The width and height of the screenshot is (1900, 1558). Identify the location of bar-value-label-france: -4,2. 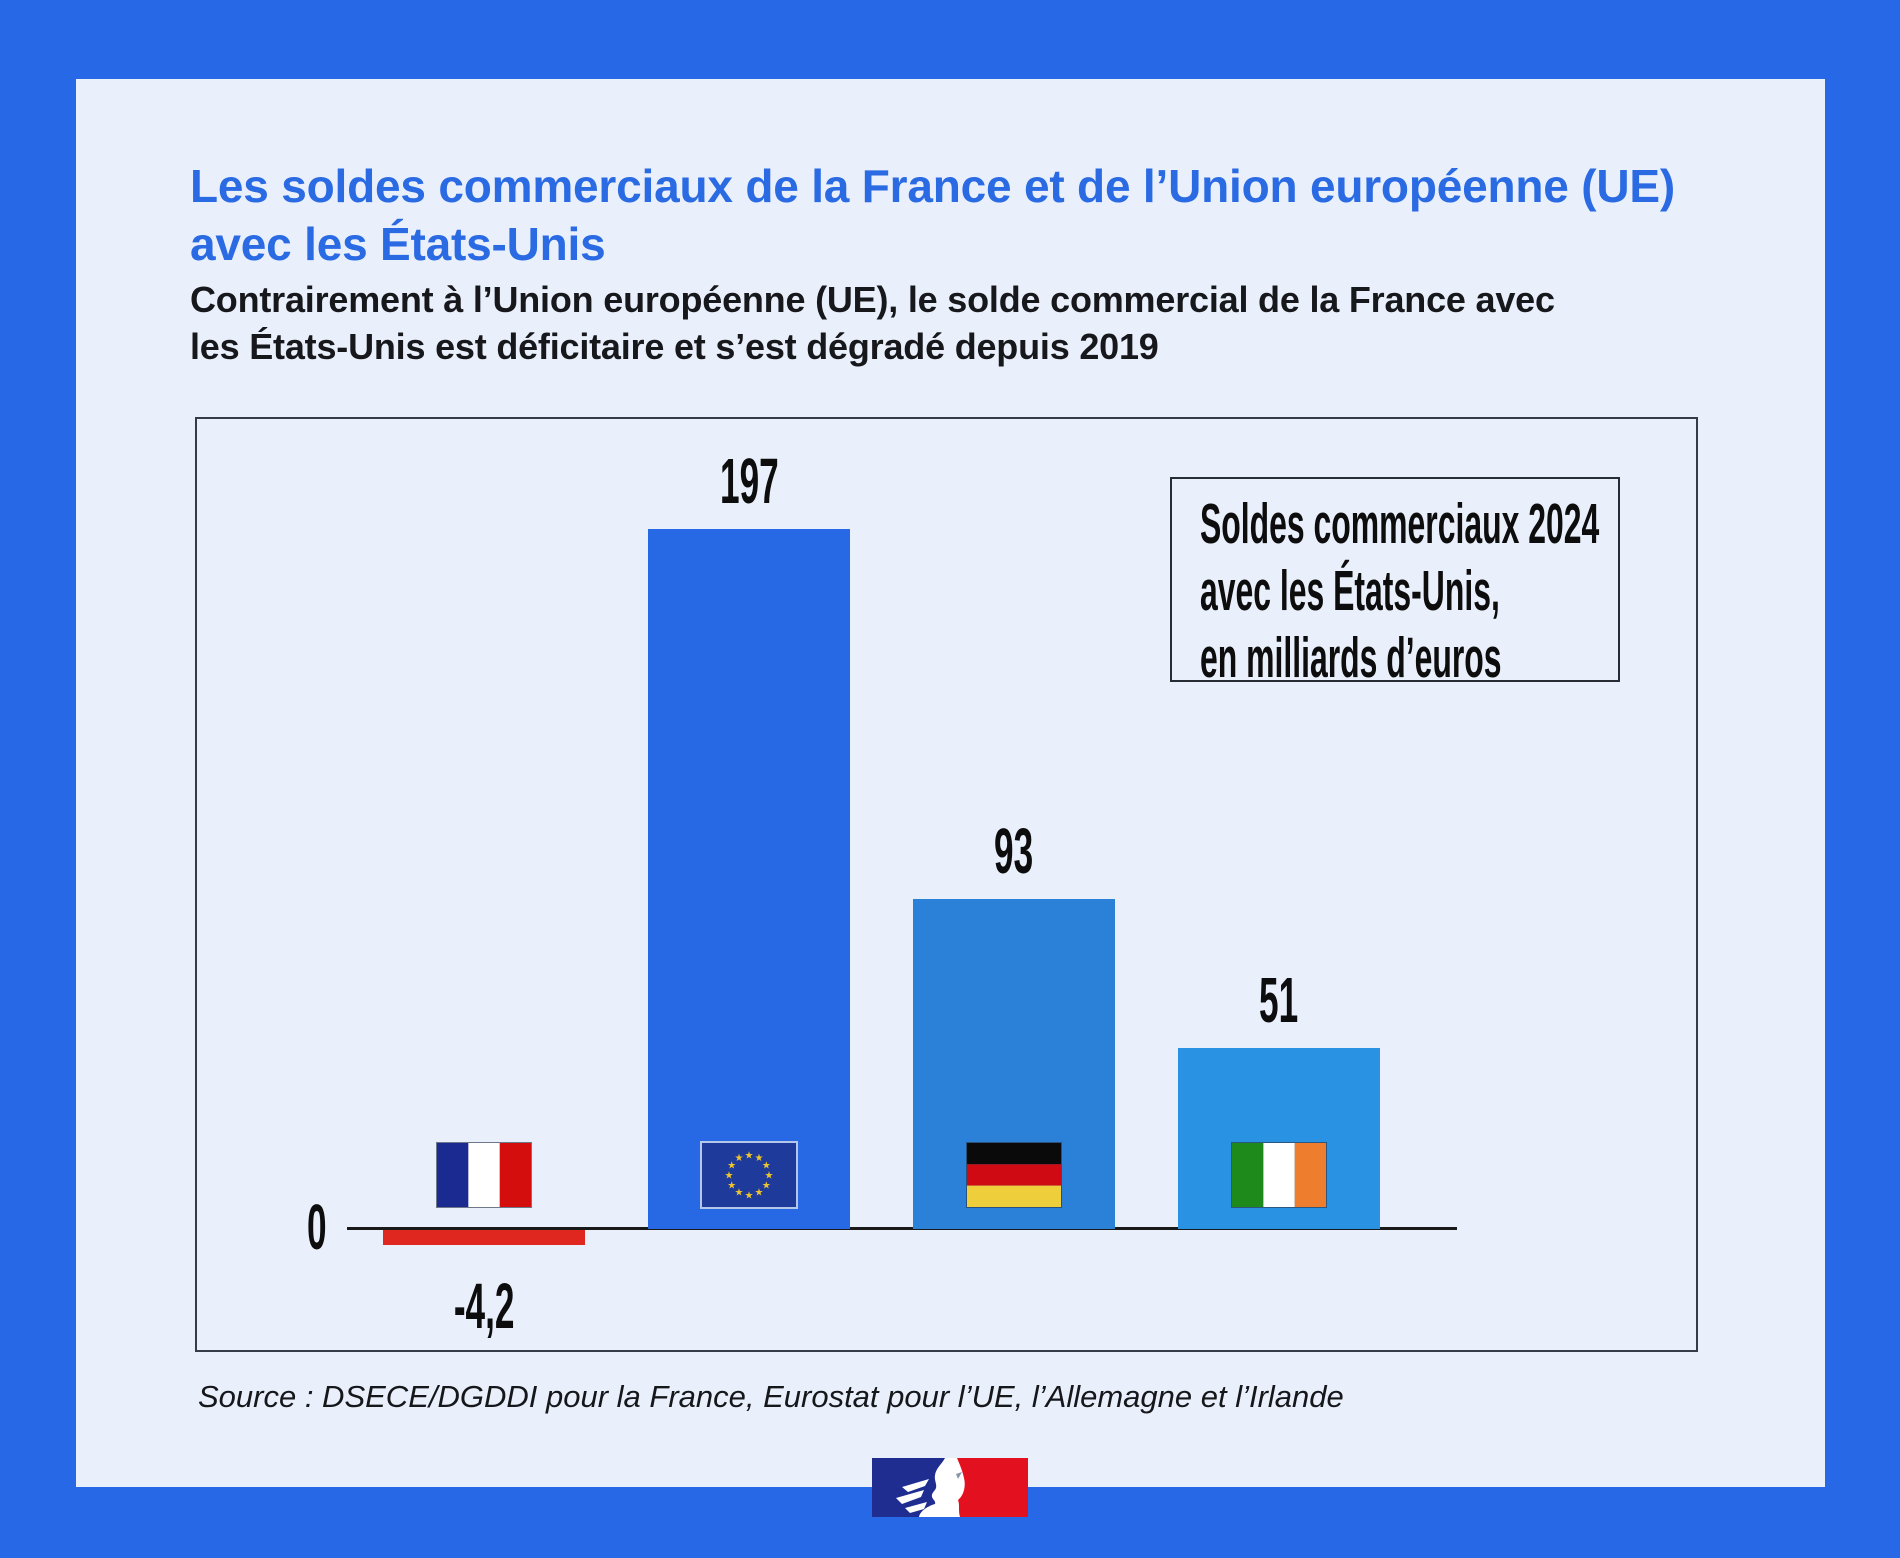
(484, 1306).